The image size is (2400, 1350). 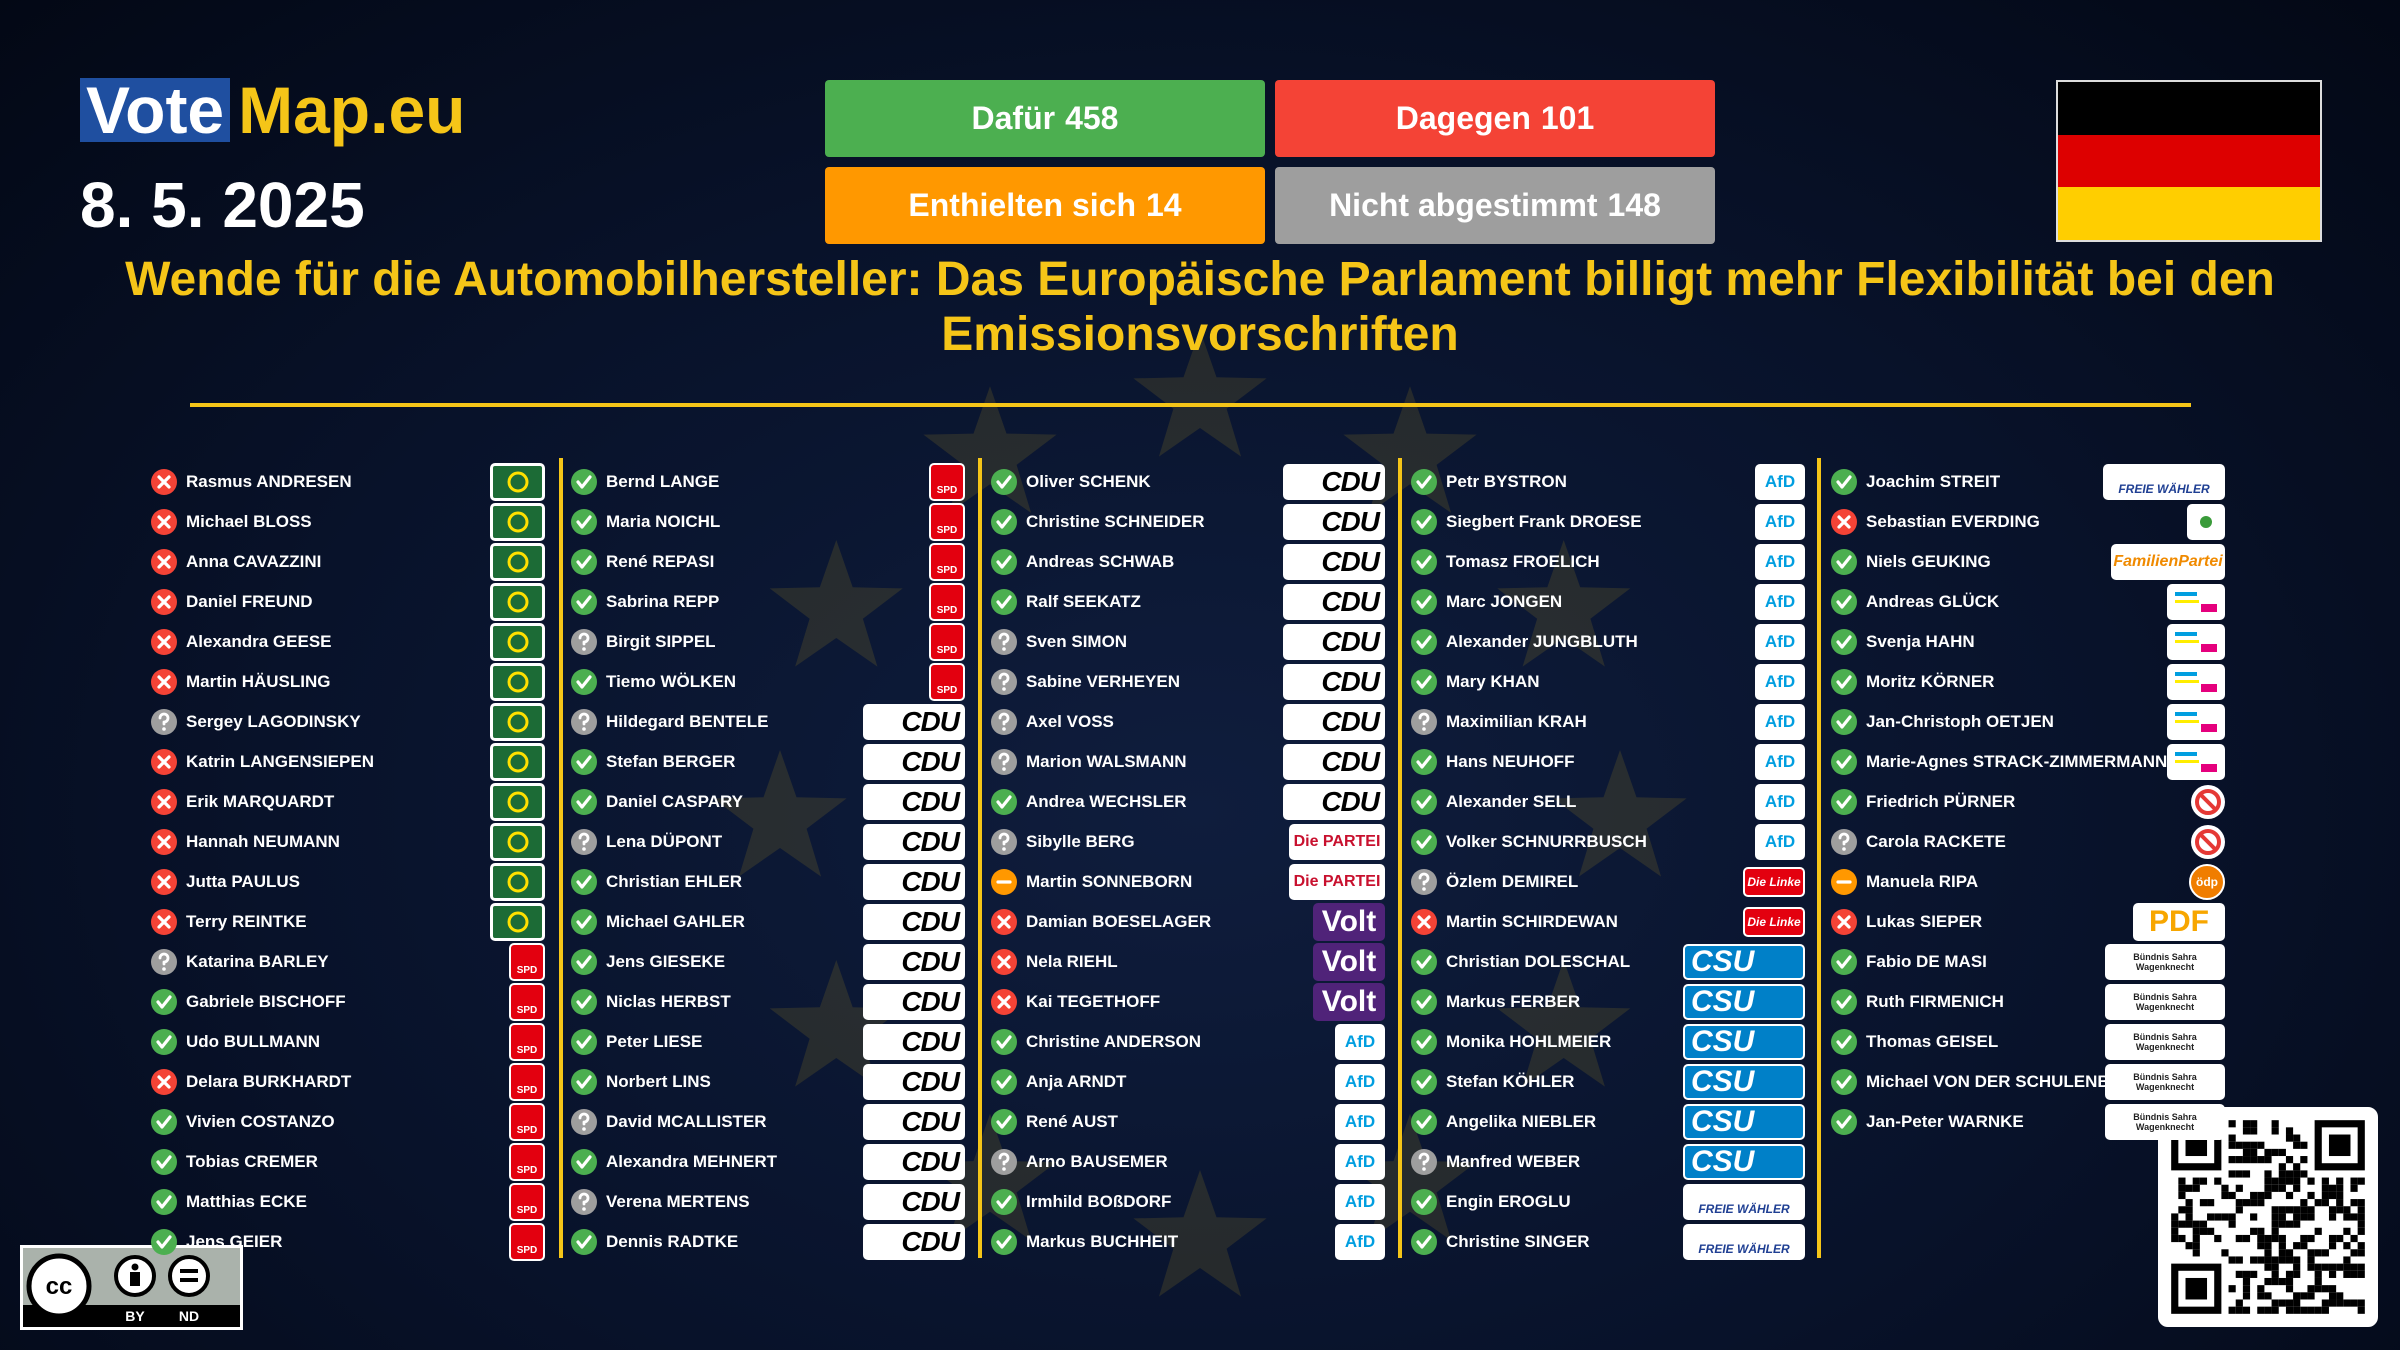 What do you see at coordinates (2027, 602) in the screenshot?
I see `member-row: Andreas GLÜCK` at bounding box center [2027, 602].